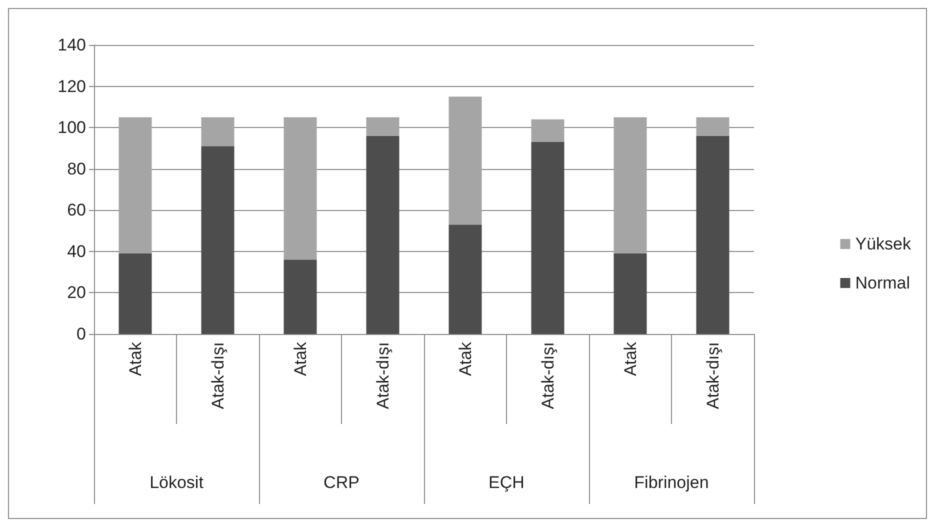 This screenshot has width=937, height=529. What do you see at coordinates (76, 292) in the screenshot?
I see `y-tick-label: 20` at bounding box center [76, 292].